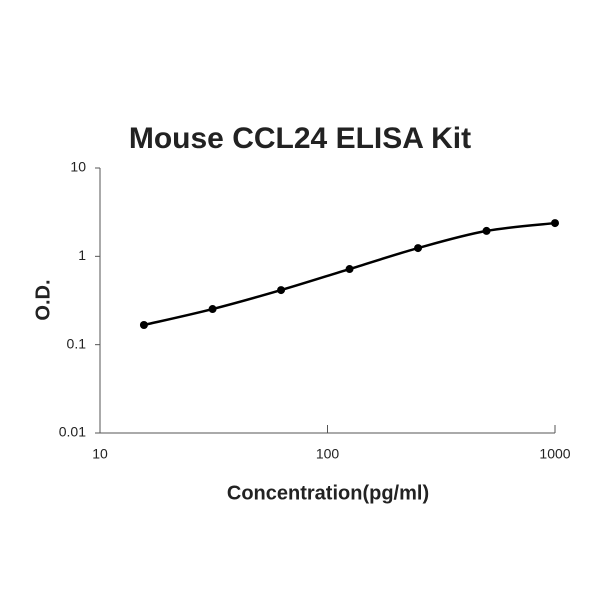 The width and height of the screenshot is (600, 600). What do you see at coordinates (82, 255) in the screenshot?
I see `y-tick-label: 1` at bounding box center [82, 255].